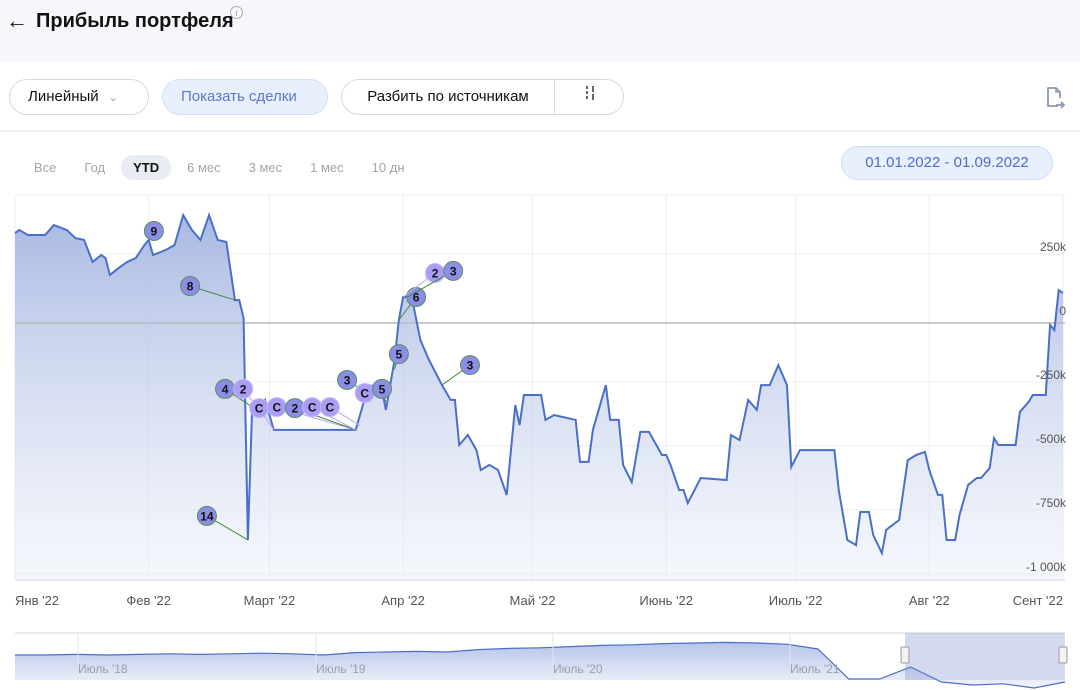 The height and width of the screenshot is (690, 1080). Describe the element at coordinates (341, 669) in the screenshot. I see `navigator-label: Июль '19` at that location.